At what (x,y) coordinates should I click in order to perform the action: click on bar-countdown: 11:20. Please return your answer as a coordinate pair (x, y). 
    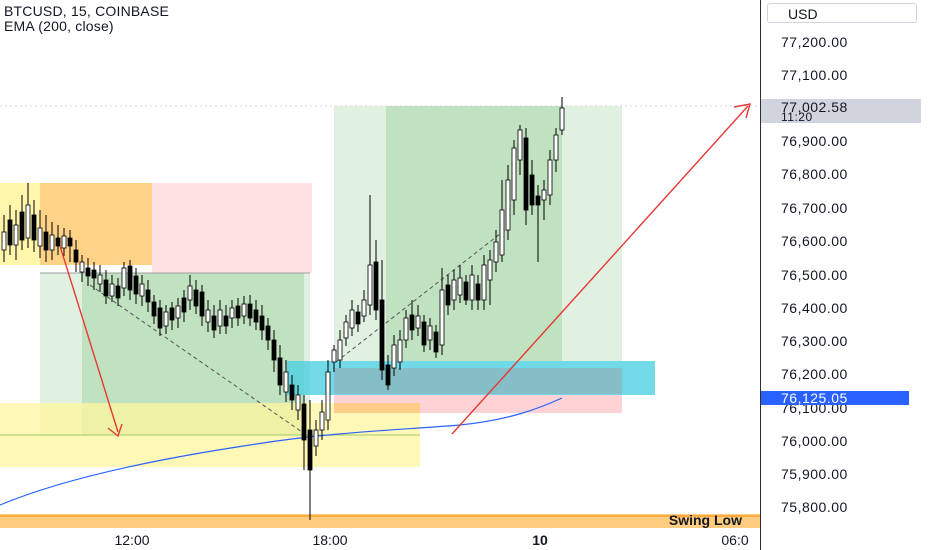
    Looking at the image, I should click on (797, 117).